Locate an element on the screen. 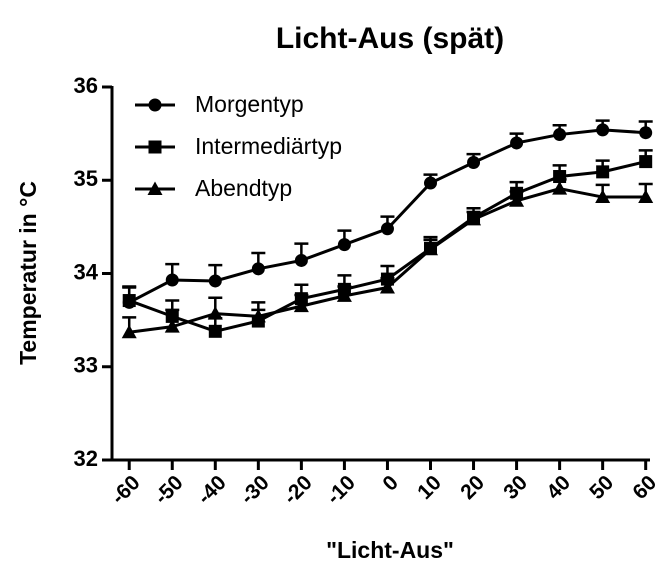  x-tick-label: 50 is located at coordinates (601, 487).